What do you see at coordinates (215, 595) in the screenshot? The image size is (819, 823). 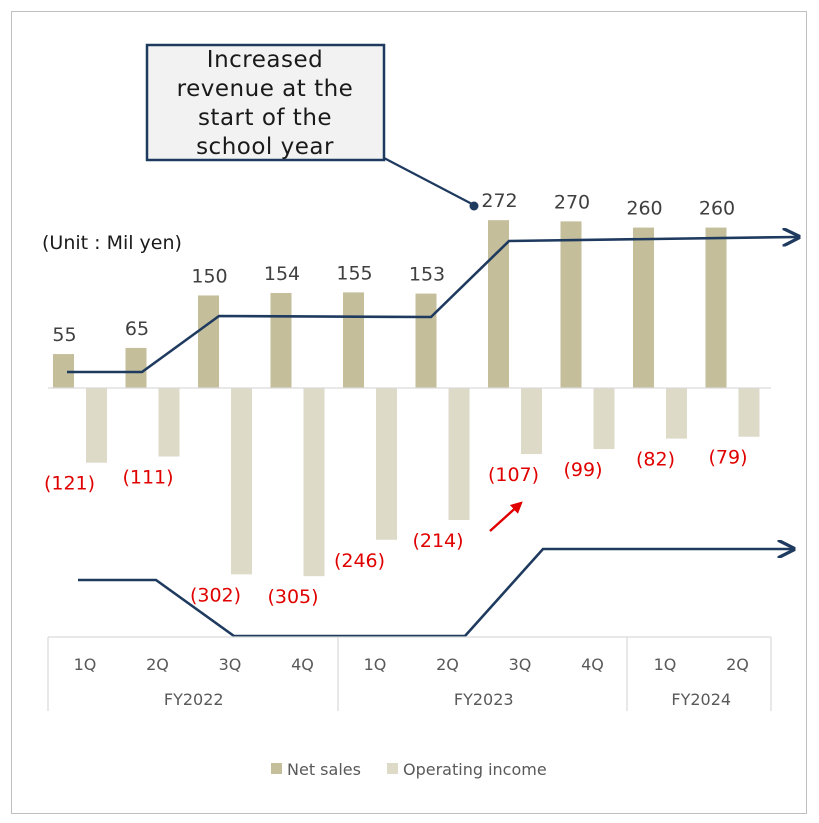 I see `label-operating-income-3: (302)` at bounding box center [215, 595].